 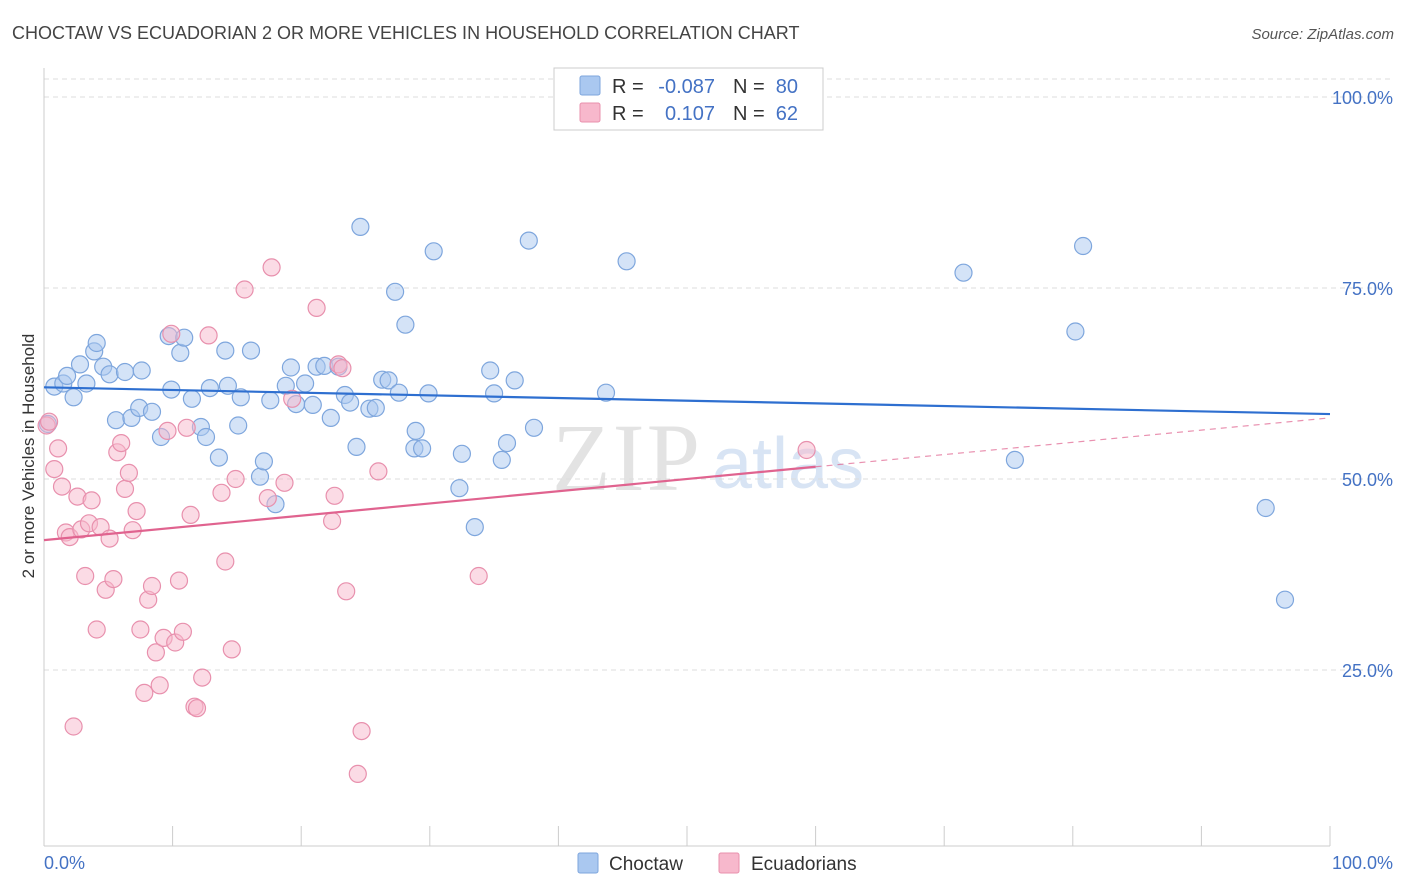 I want to click on stats-legend-r-value: -0.087, so click(x=686, y=87).